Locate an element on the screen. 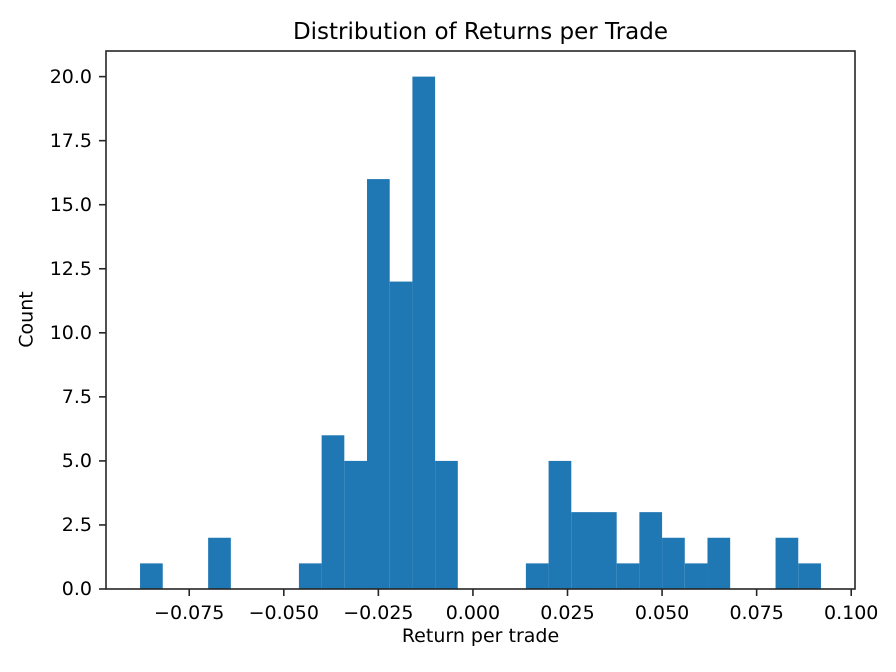 This screenshot has width=896, height=672. y-tick-label: 2.5 is located at coordinates (76, 524).